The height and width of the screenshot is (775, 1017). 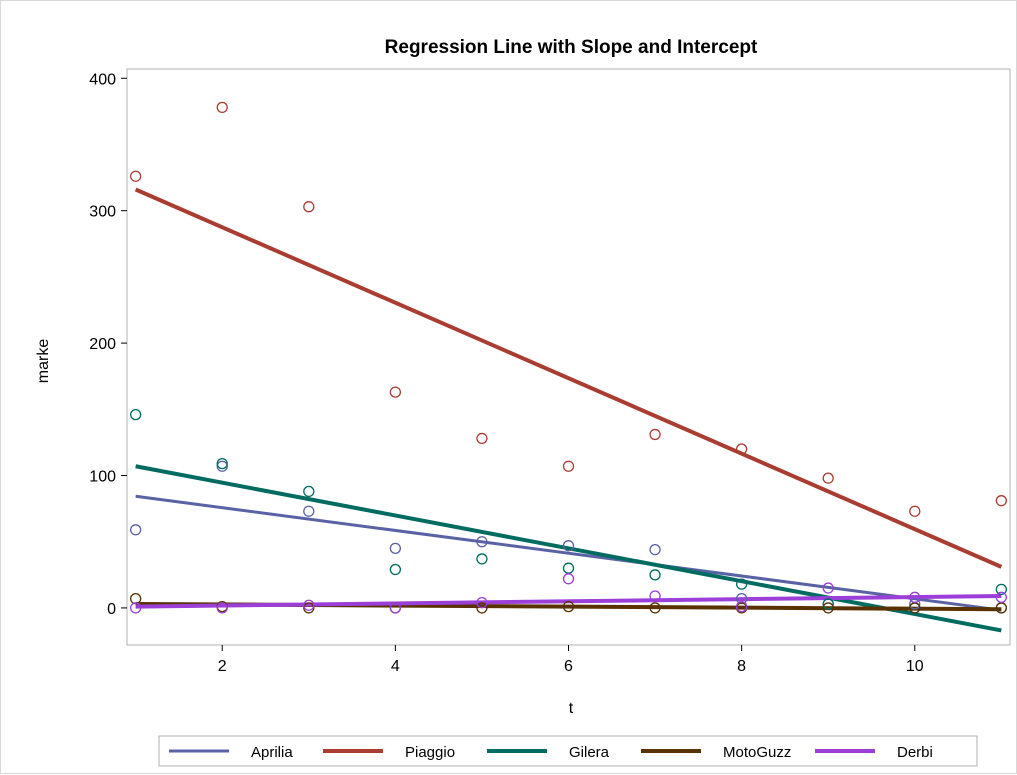 What do you see at coordinates (430, 752) in the screenshot?
I see `legend-label-piaggio: Piaggio` at bounding box center [430, 752].